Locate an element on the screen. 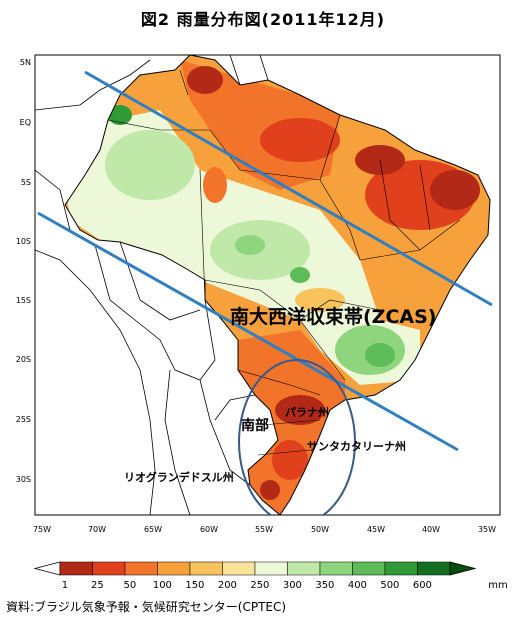 The width and height of the screenshot is (526, 622). legend-tick-label: 500 is located at coordinates (389, 585).